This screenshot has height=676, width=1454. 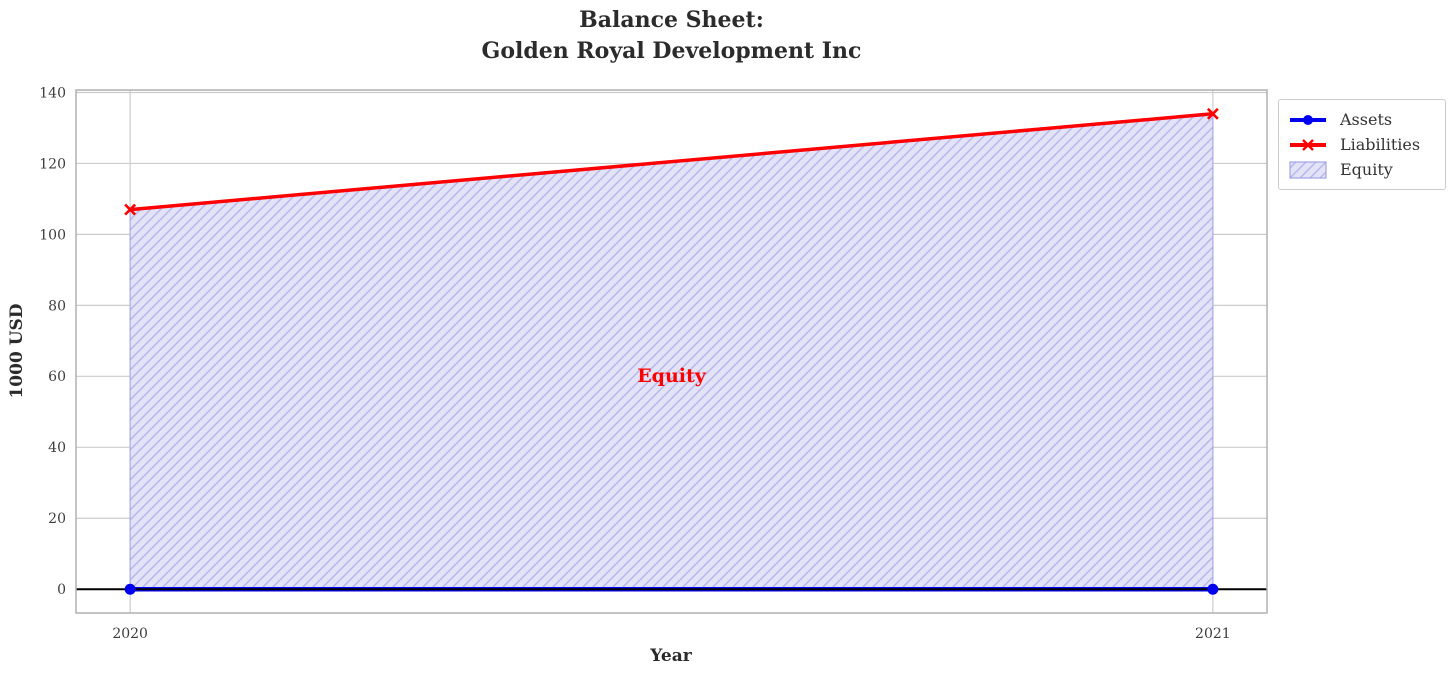 I want to click on liabilities-line-swatch, so click(x=1308, y=144).